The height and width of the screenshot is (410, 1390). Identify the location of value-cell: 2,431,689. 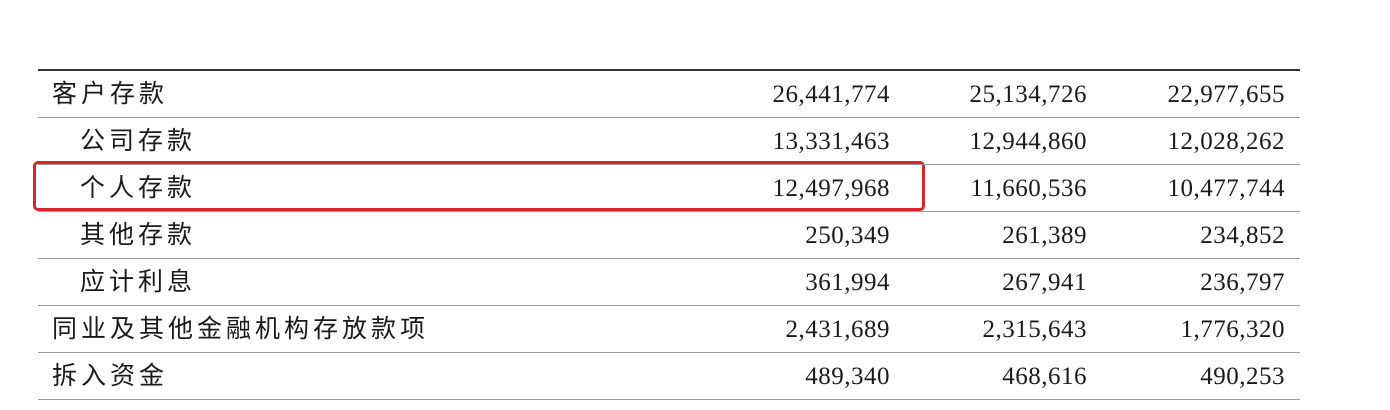
(837, 329).